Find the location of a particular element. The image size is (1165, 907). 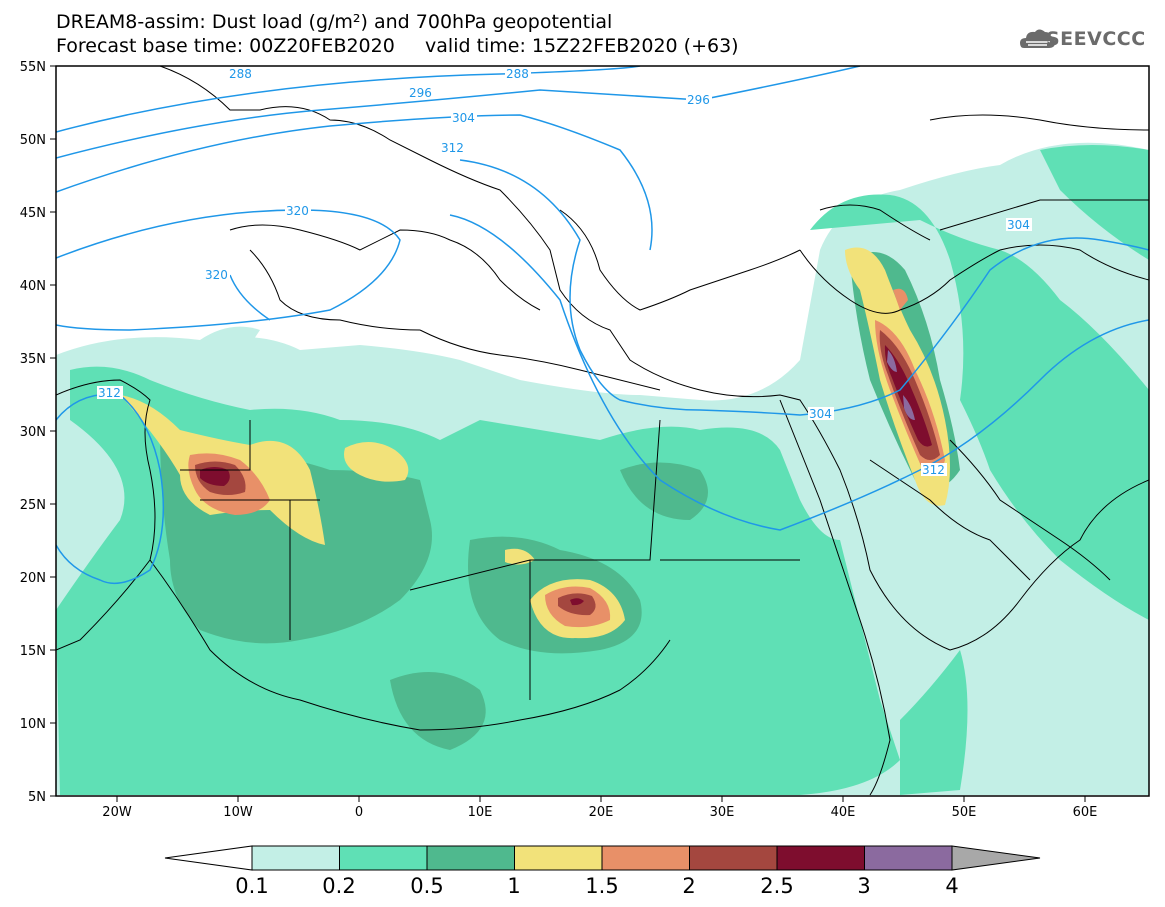

colorbar: 0.1 0.2 0.5 1 1.5 2 2.5 3 4 is located at coordinates (602, 871).